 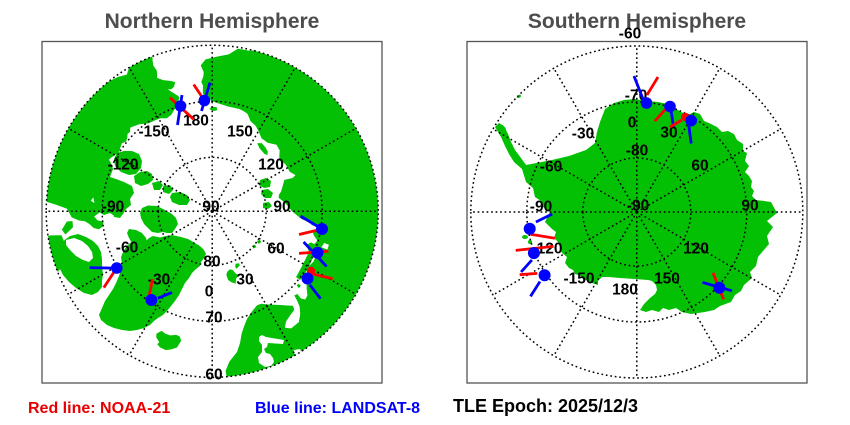 What do you see at coordinates (337, 408) in the screenshot?
I see `svg-text: Blue line: LANDSAT-8` at bounding box center [337, 408].